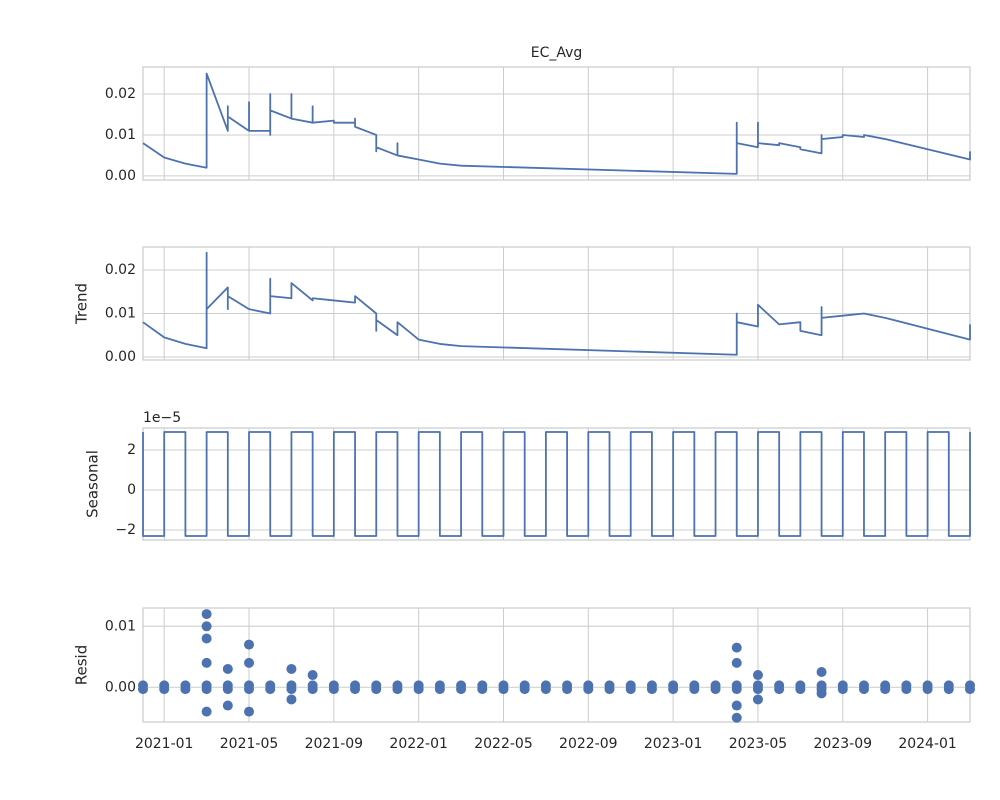 The height and width of the screenshot is (800, 1000). What do you see at coordinates (418, 744) in the screenshot?
I see `x-tick-label: 2022-01` at bounding box center [418, 744].